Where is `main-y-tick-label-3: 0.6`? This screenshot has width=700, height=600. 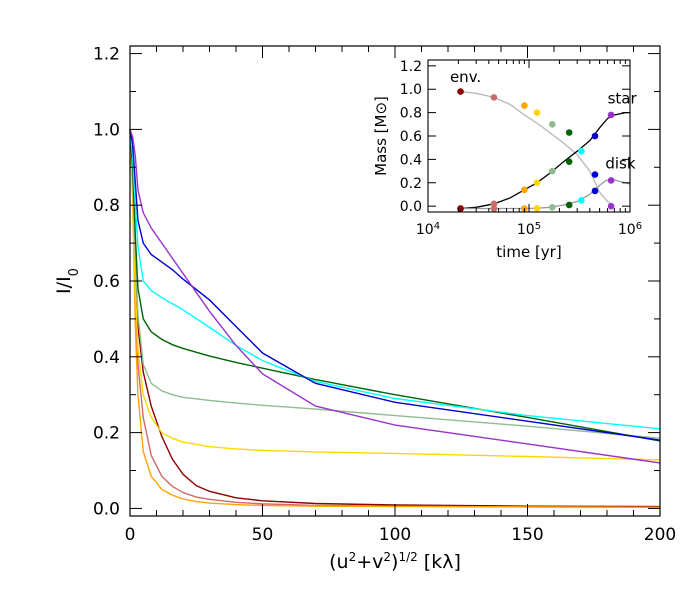 main-y-tick-label-3: 0.6 is located at coordinates (106, 282).